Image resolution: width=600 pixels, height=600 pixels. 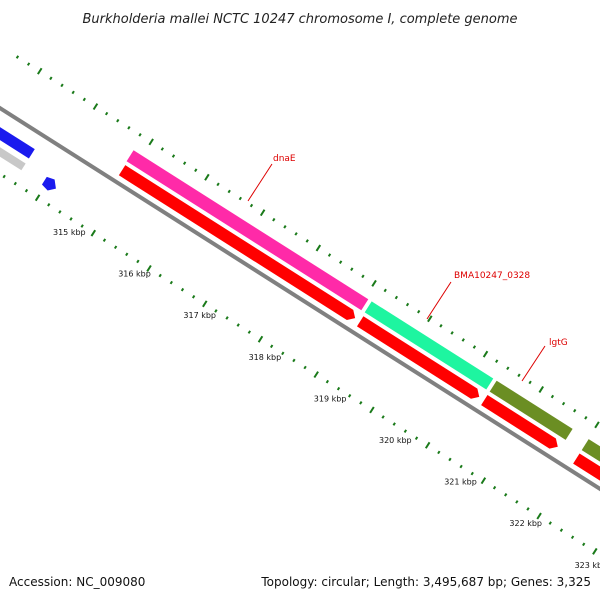 I want to click on tick-label: 322 kbp, so click(x=525, y=523).